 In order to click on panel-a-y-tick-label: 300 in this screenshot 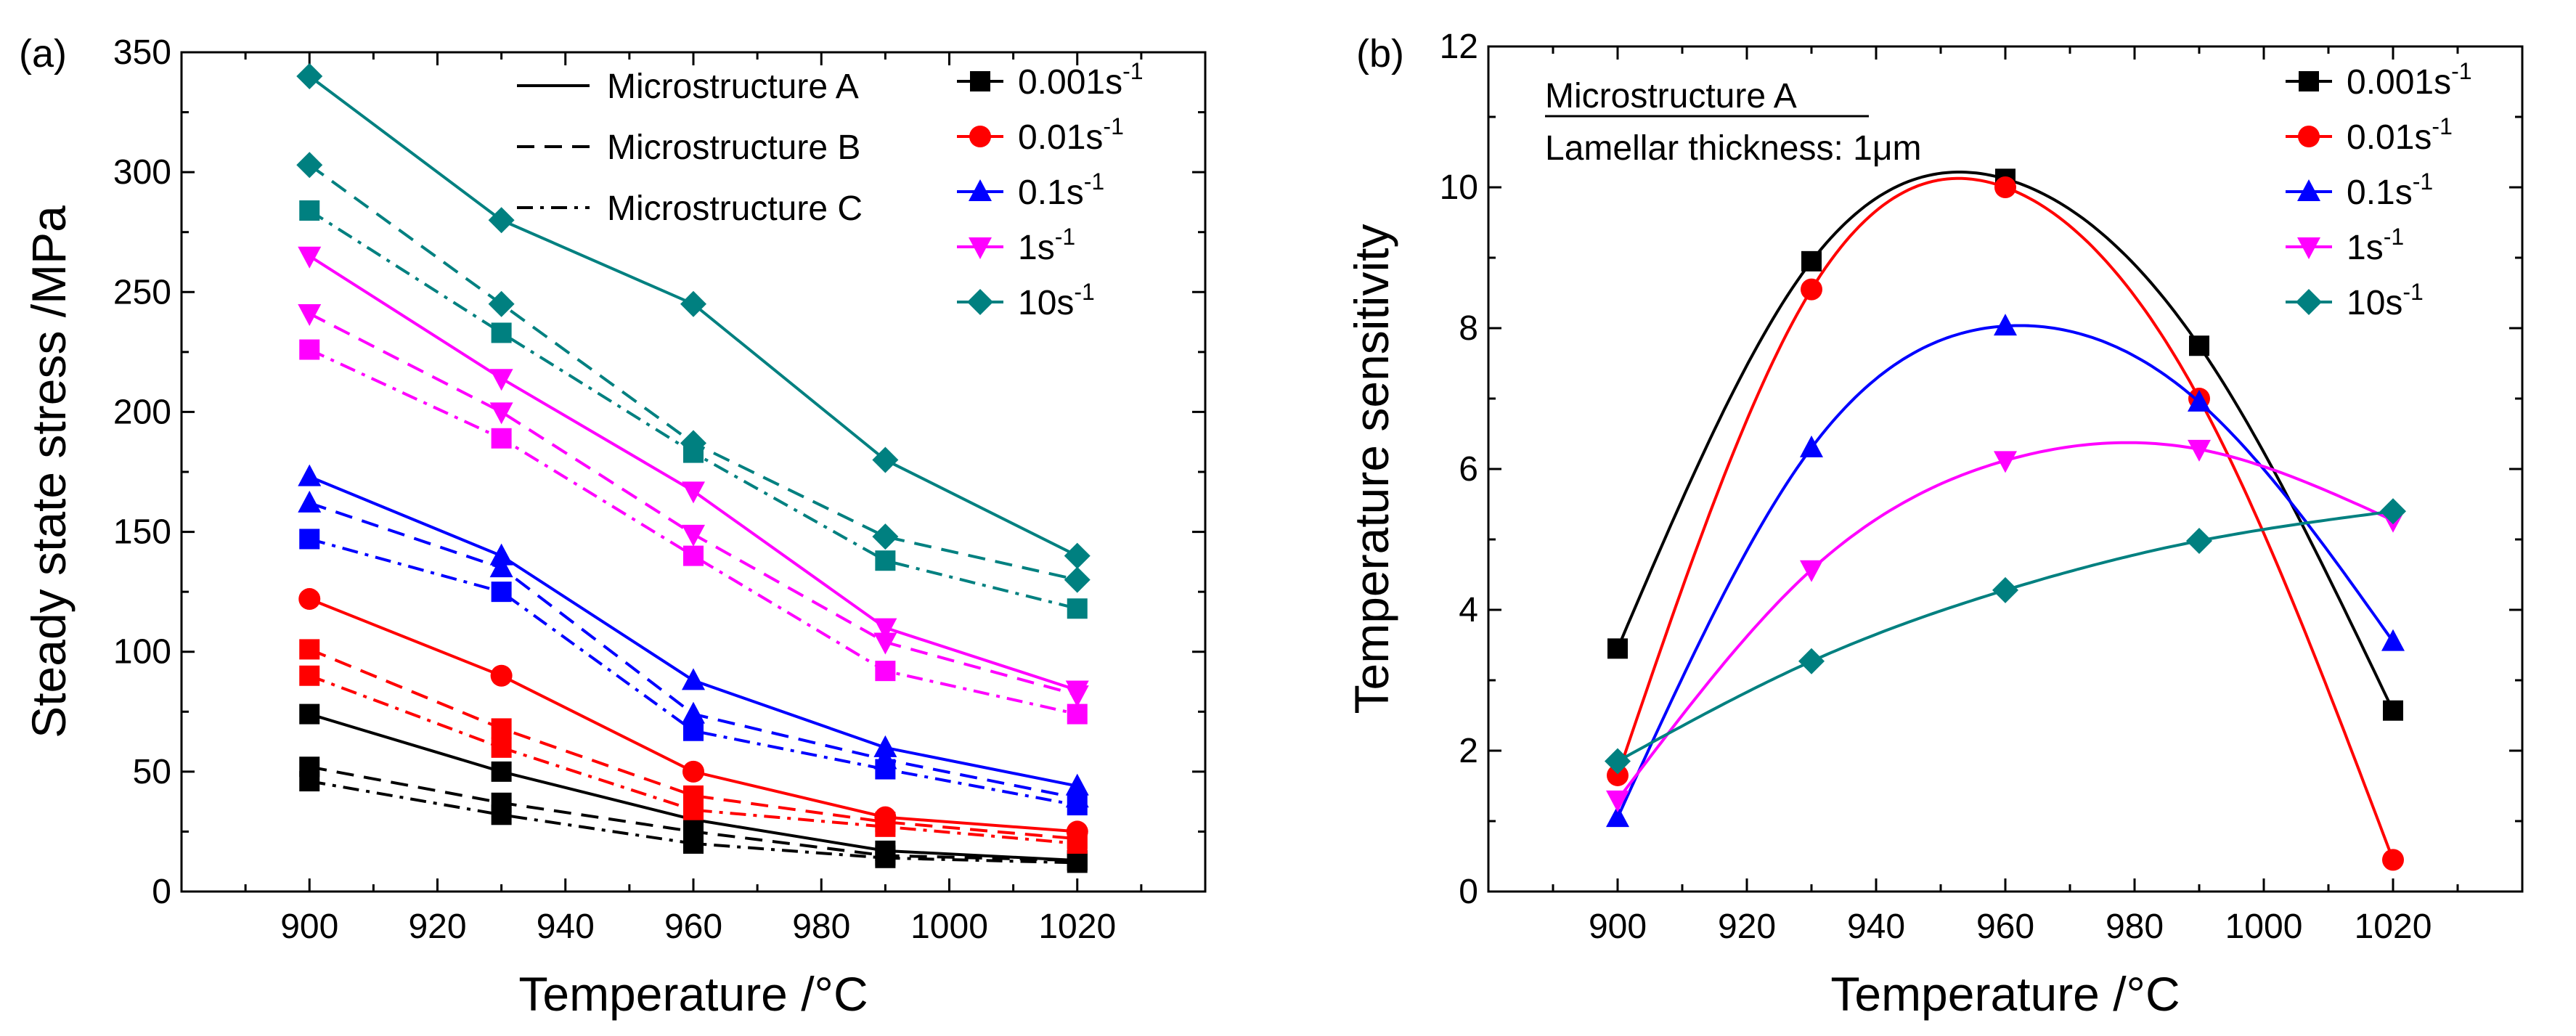, I will do `click(142, 172)`.